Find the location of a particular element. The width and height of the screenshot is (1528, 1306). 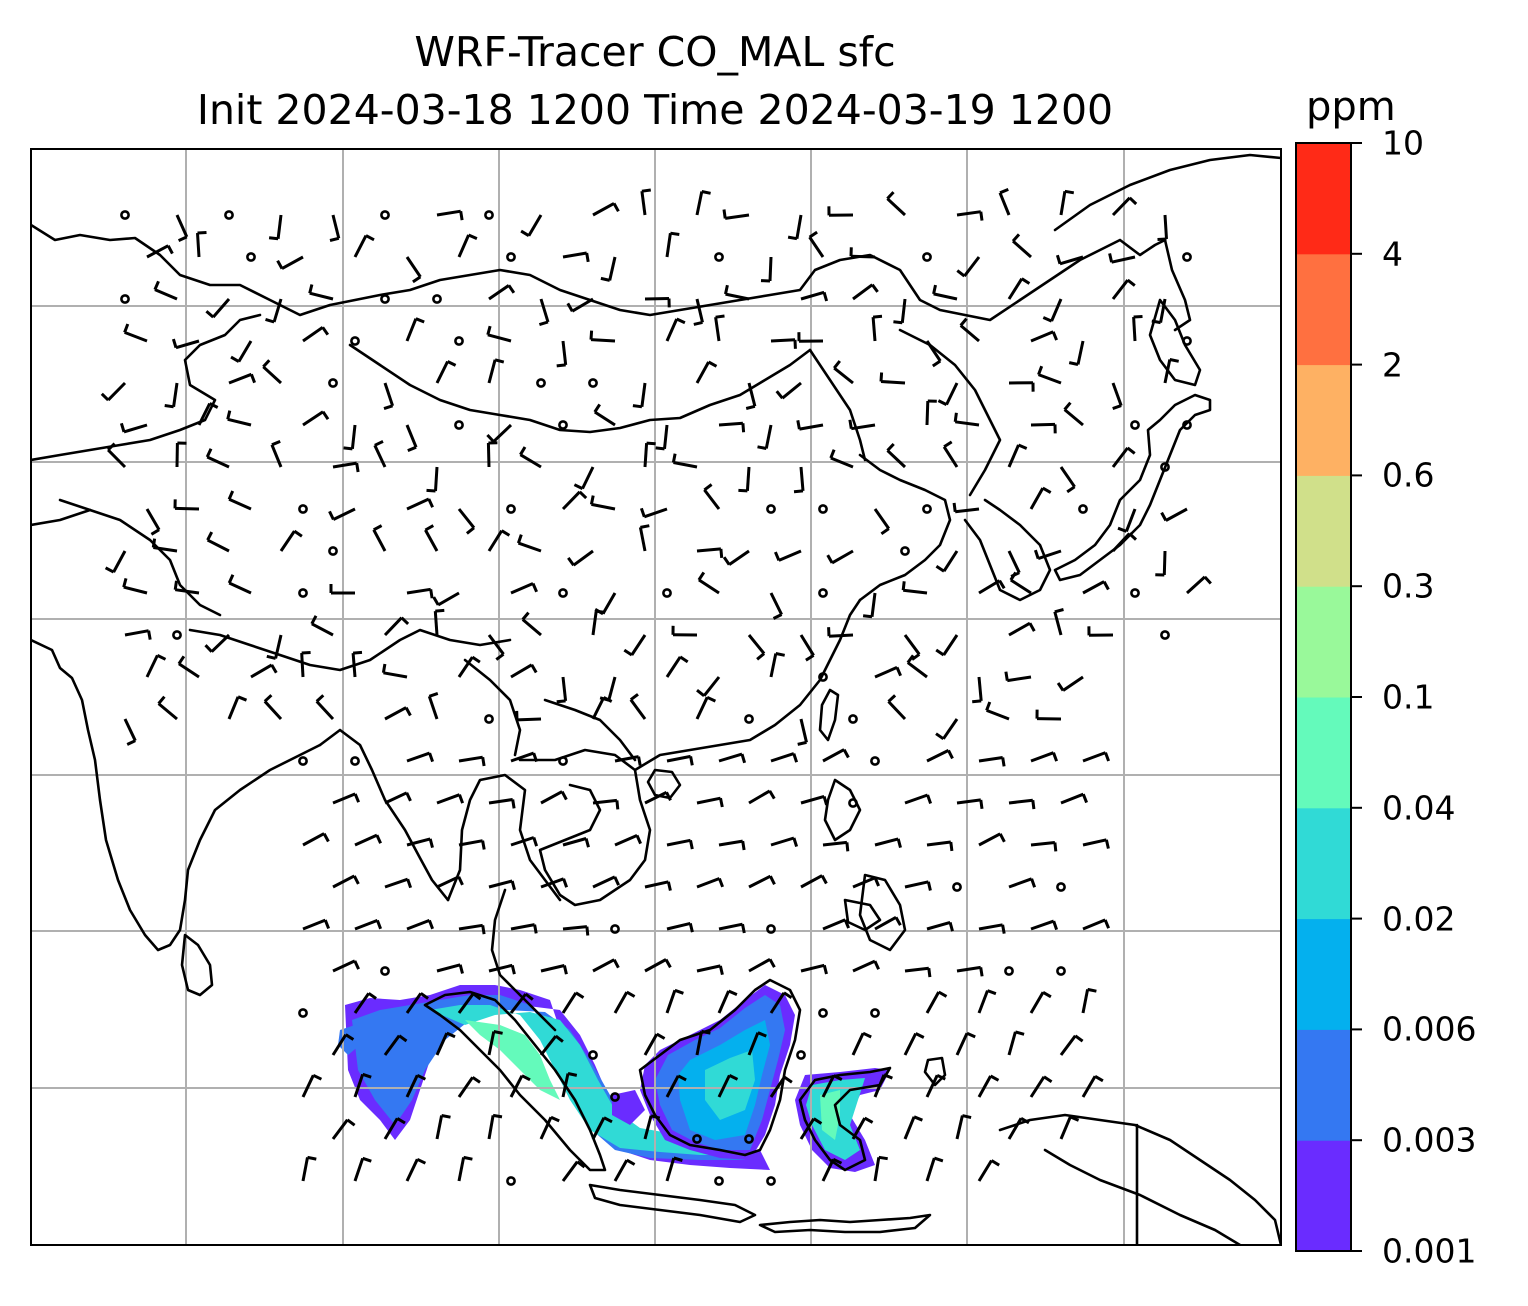

plume-contour is located at coordinates (830, 1115).